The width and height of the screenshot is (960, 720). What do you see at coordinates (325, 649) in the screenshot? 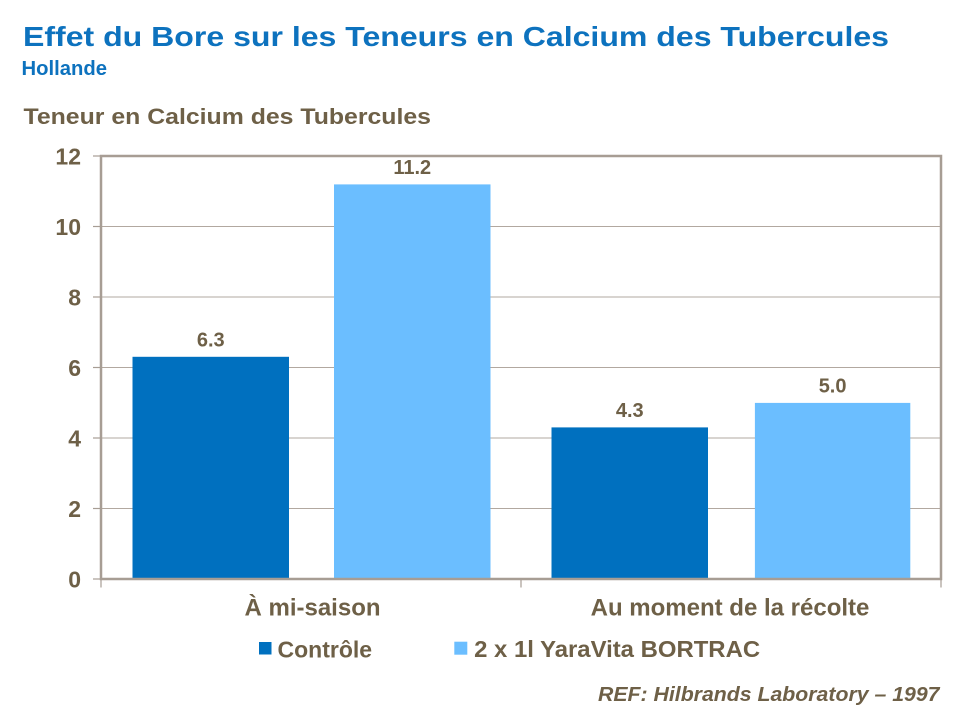
I see `svg-text: Contrôle` at bounding box center [325, 649].